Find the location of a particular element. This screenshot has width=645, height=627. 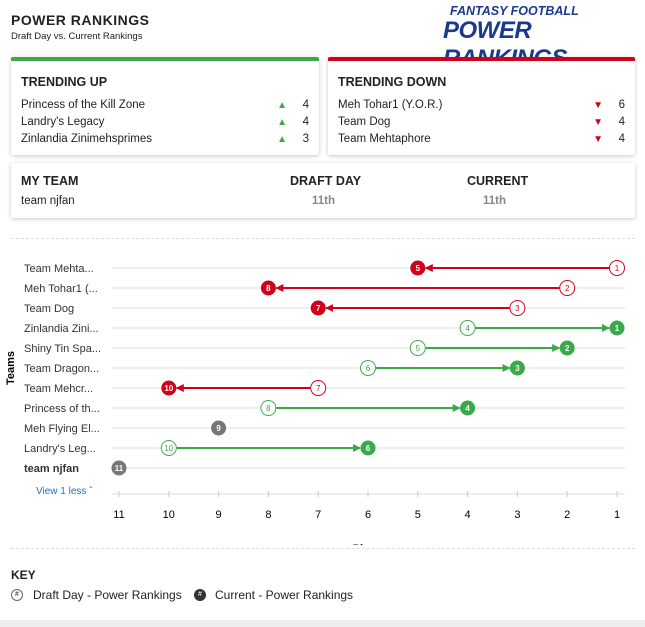

current-marker-label: 10 is located at coordinates (168, 388).